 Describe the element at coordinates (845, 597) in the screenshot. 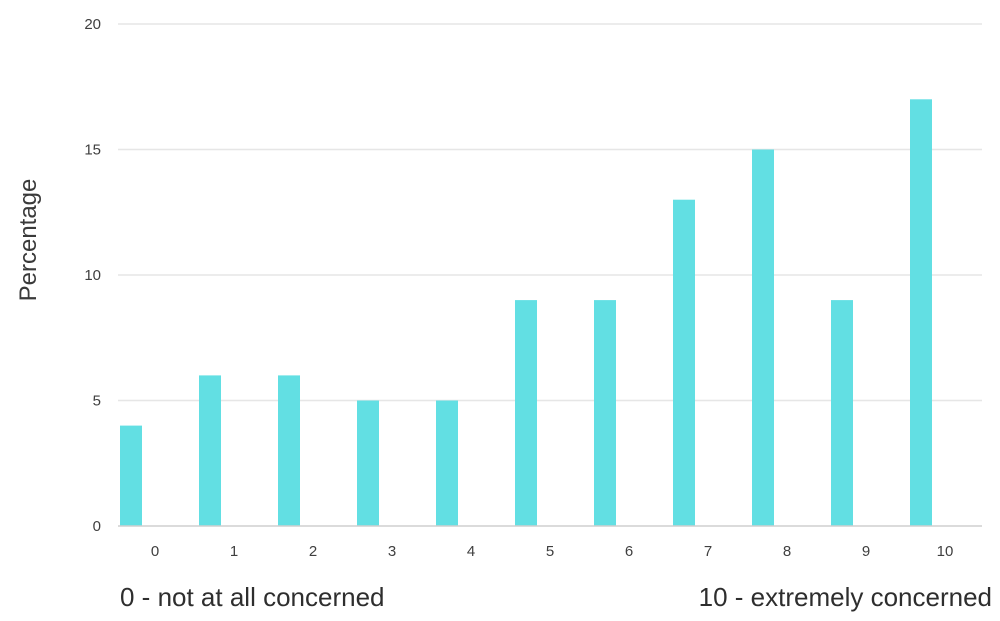

I see `scale-note-high: 10 - extremely concerned` at that location.